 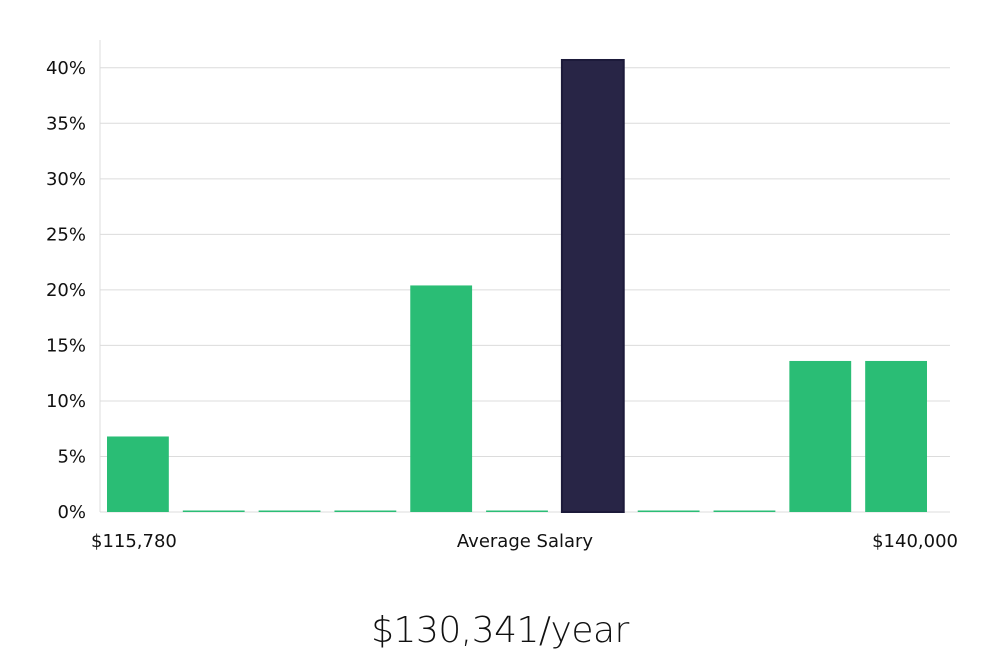 I want to click on y-tick-label: 35%, so click(x=66, y=123).